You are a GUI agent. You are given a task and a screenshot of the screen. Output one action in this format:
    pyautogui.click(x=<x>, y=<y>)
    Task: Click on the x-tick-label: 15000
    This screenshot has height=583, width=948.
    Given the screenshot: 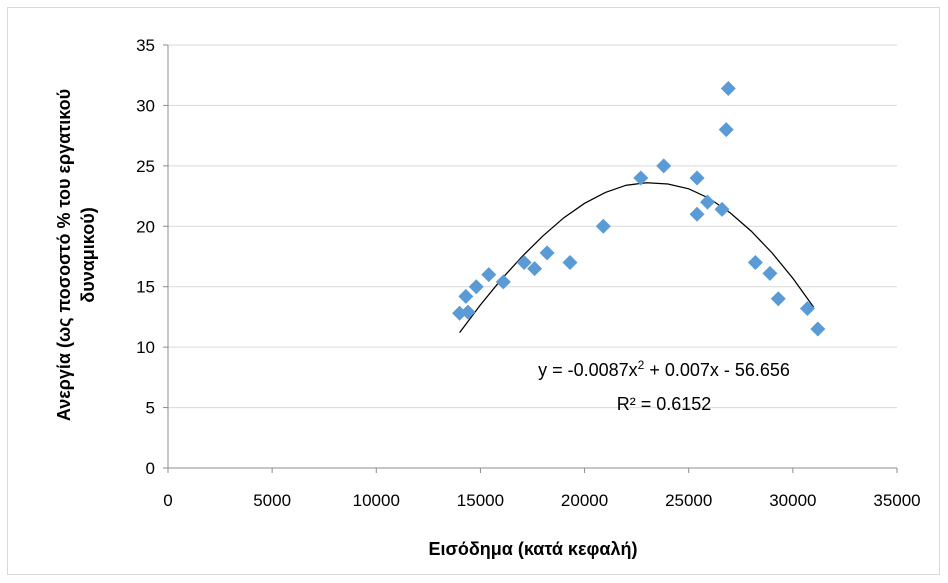 What is the action you would take?
    pyautogui.click(x=480, y=500)
    